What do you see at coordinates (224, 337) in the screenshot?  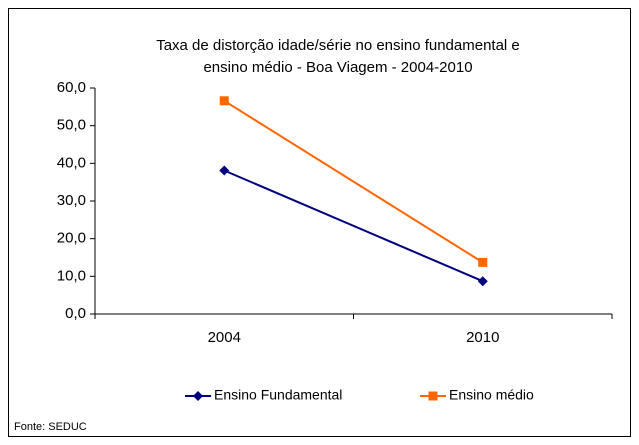 I see `x-tick-label: 2004` at bounding box center [224, 337].